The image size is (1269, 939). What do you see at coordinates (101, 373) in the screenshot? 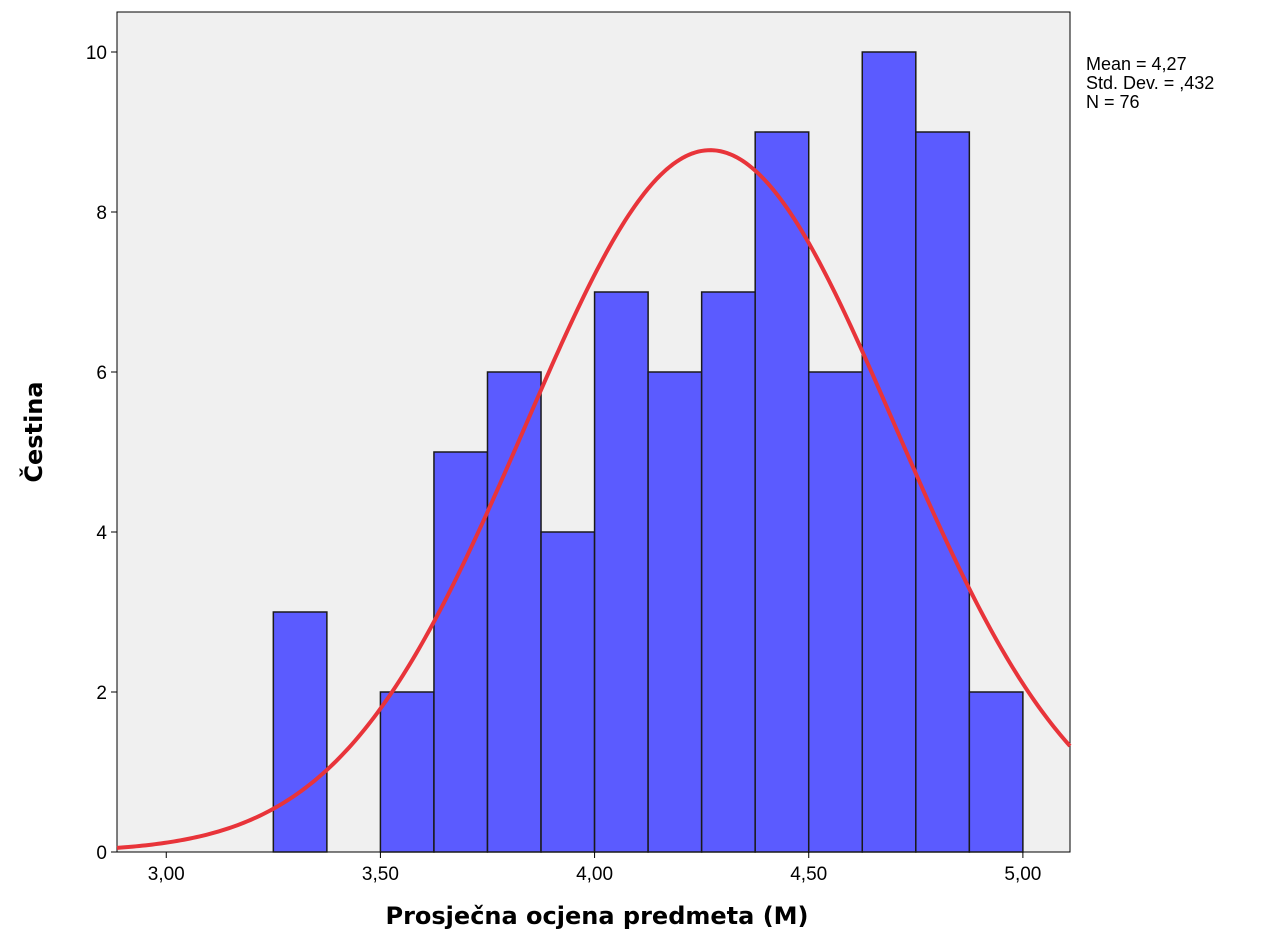
I see `y-tick-label-6: 6` at bounding box center [101, 373].